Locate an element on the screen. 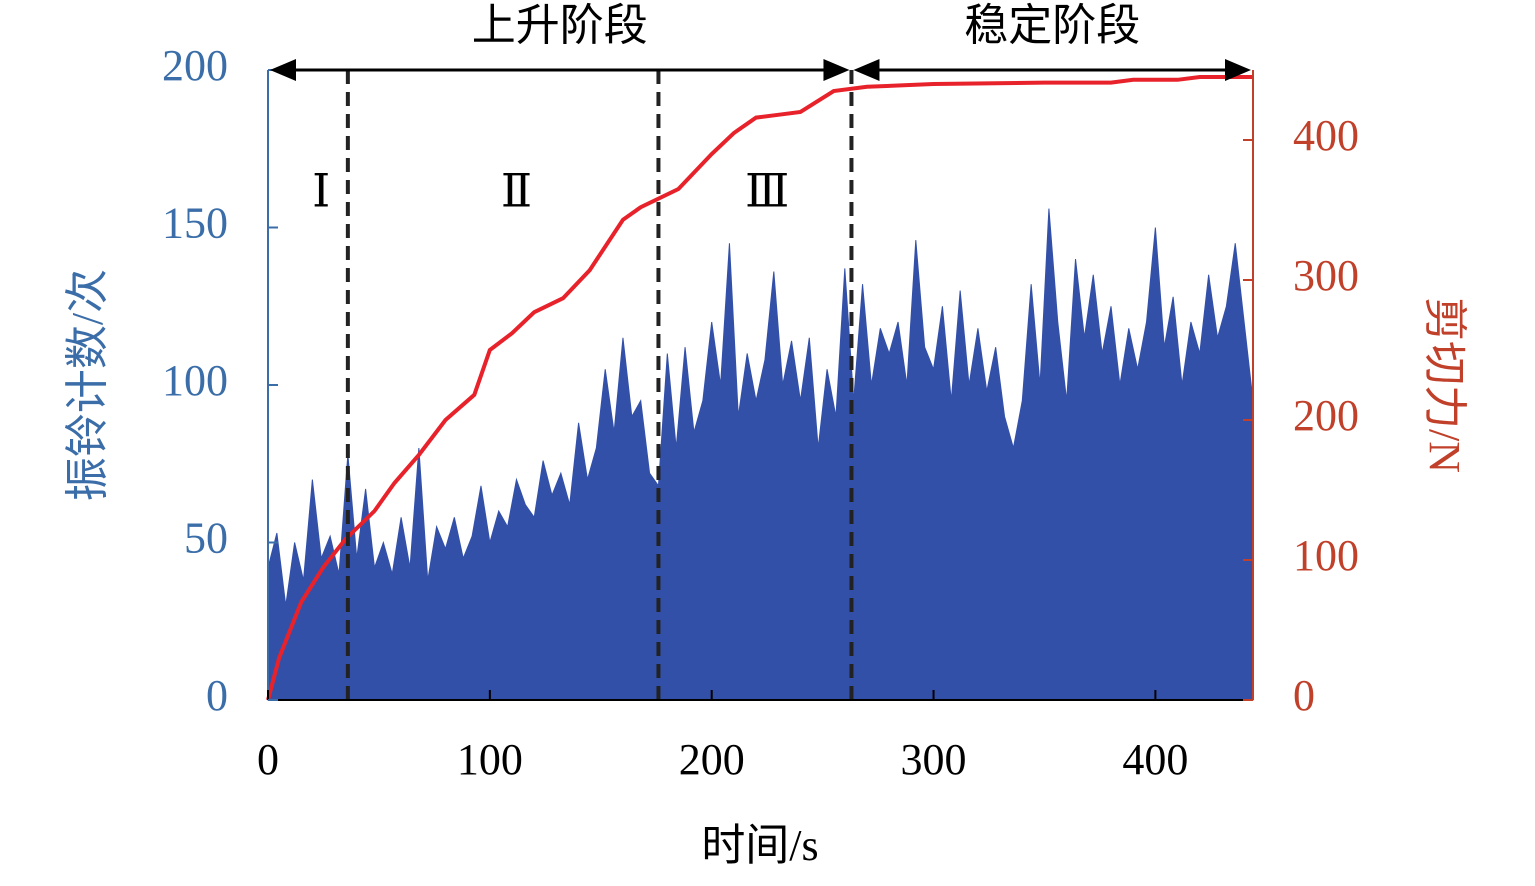 The height and width of the screenshot is (886, 1535). y2-tick-label: 200 is located at coordinates (1326, 415).